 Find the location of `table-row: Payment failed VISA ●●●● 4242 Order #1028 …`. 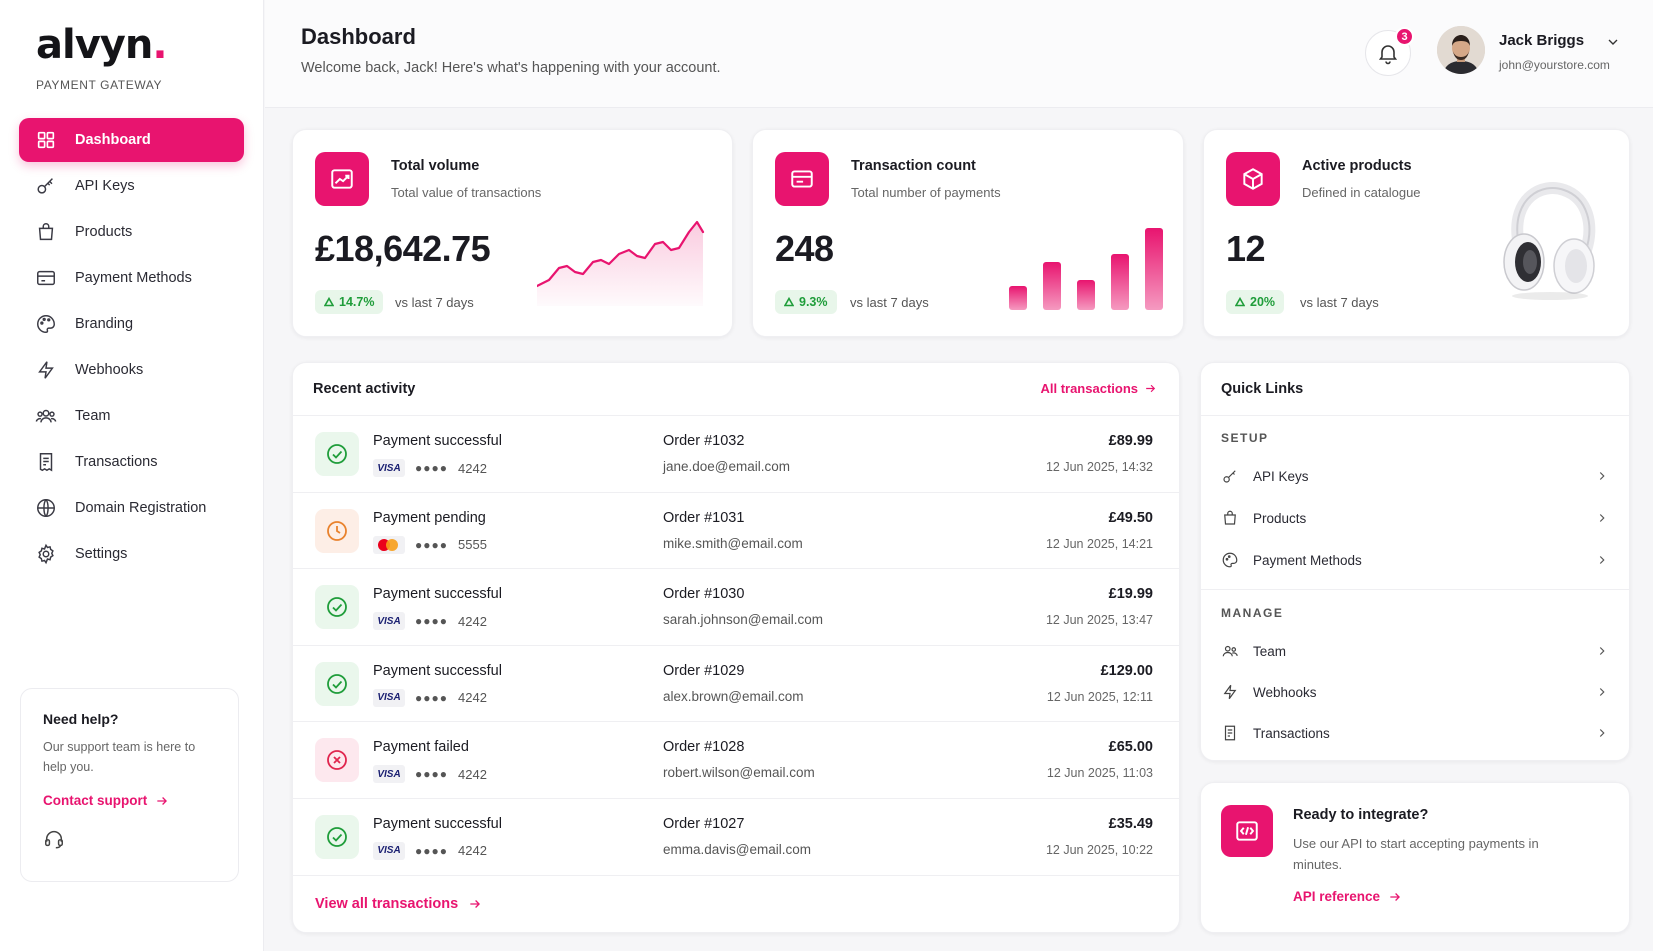

table-row: Payment failed VISA ●●●● 4242 Order #1028 … is located at coordinates (736, 759).